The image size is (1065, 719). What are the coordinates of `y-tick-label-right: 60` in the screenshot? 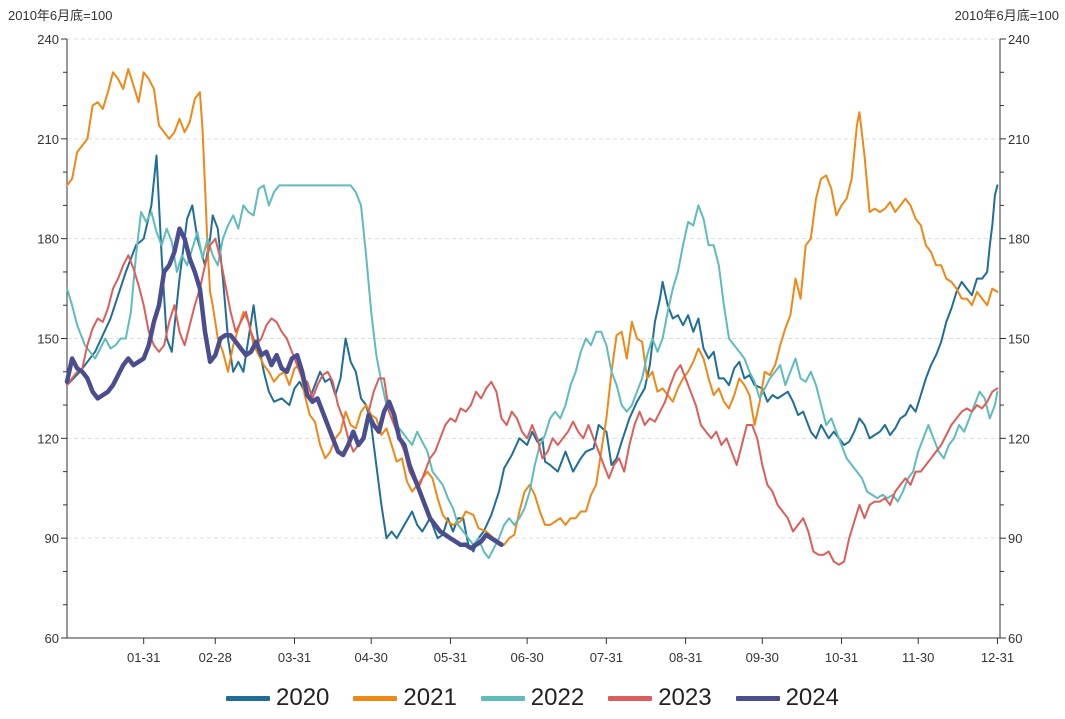 It's located at (1015, 638).